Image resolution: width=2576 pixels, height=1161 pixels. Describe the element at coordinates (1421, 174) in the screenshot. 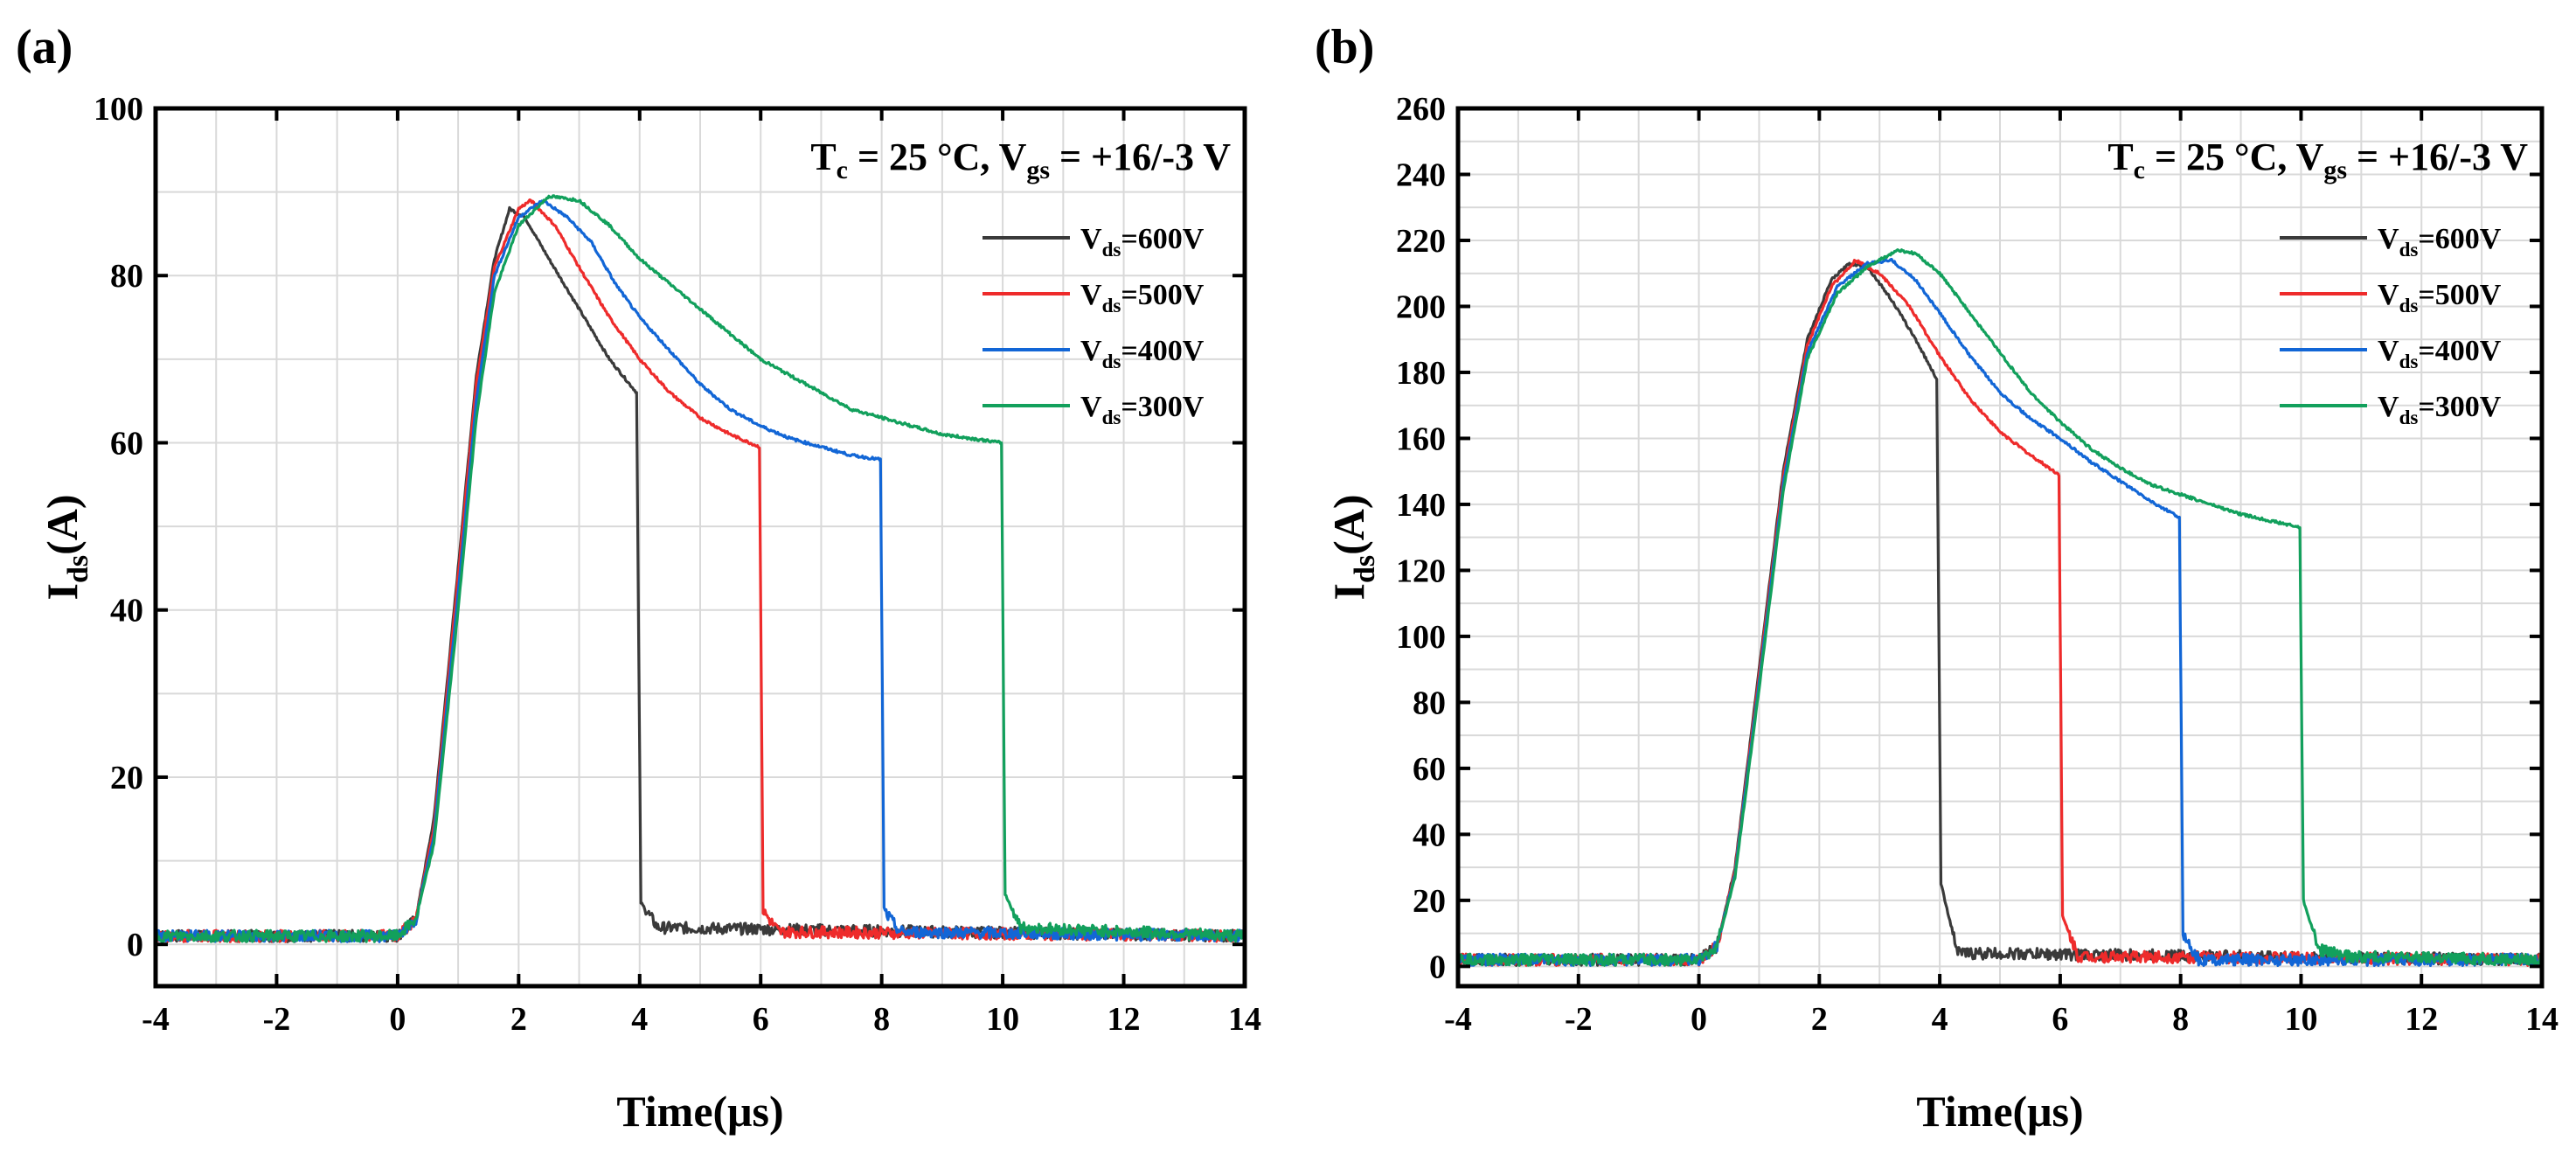

I see `y-tick-label: 240` at that location.